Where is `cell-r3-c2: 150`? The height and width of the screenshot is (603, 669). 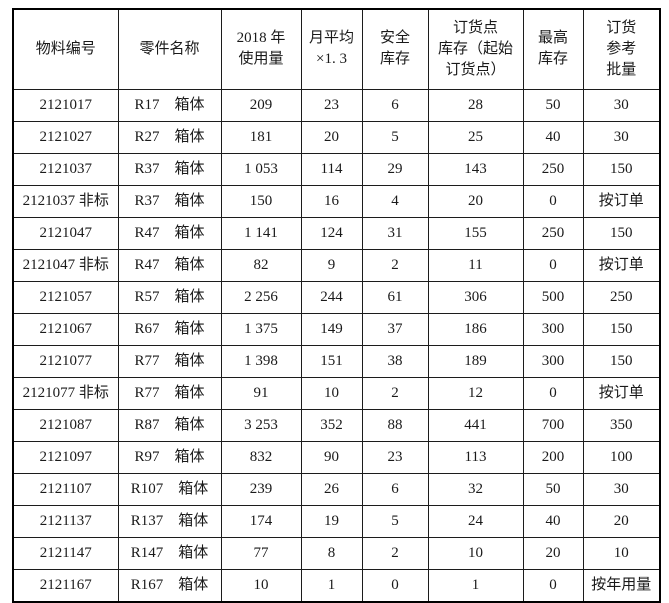 cell-r3-c2: 150 is located at coordinates (261, 201).